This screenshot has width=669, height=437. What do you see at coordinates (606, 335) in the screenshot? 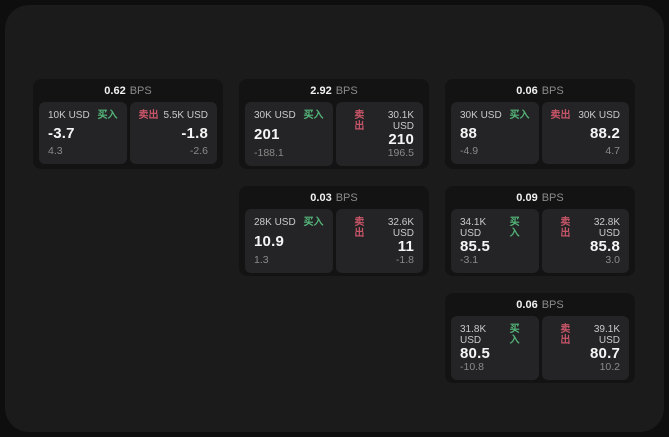
I see `sell-amount: 39.1K USD` at bounding box center [606, 335].